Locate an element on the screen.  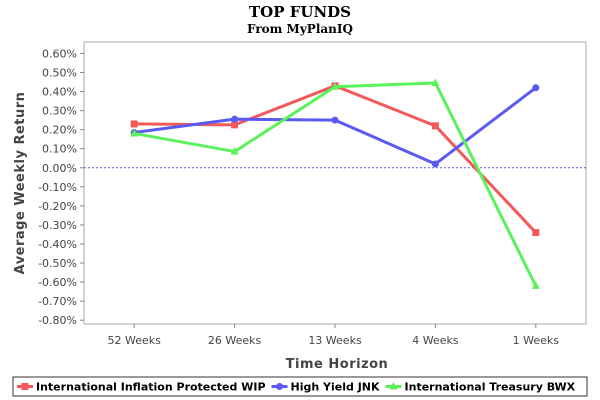
y-tick-label: -0.80% is located at coordinates (57, 320).